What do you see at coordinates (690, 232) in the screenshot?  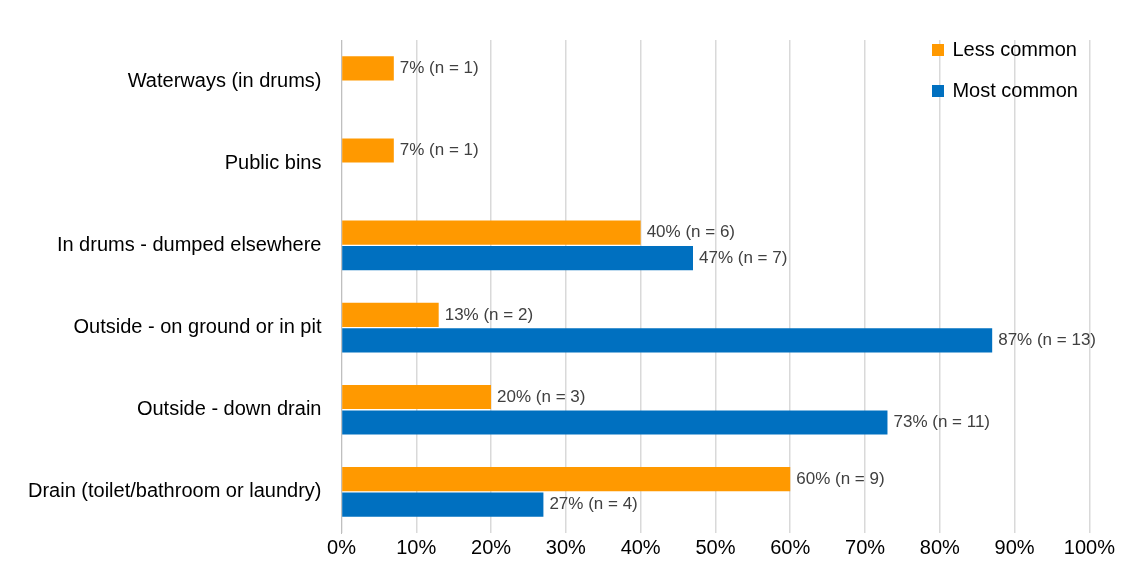 I see `data-label: 40% (n = 6)` at bounding box center [690, 232].